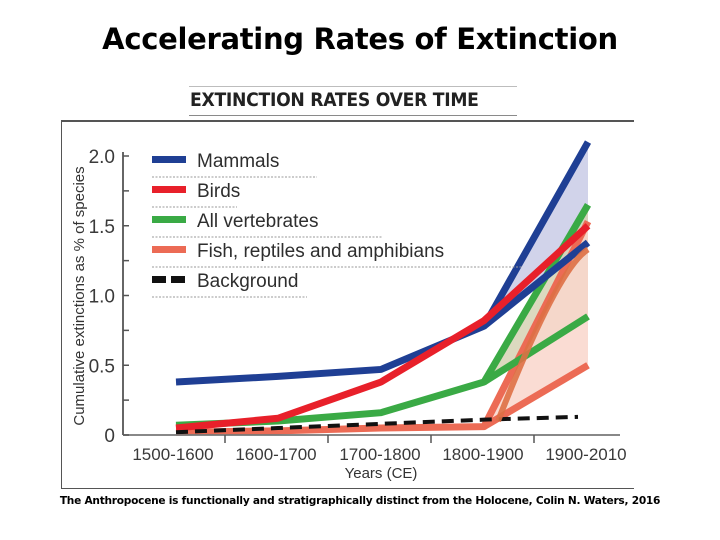 The height and width of the screenshot is (540, 720). Describe the element at coordinates (102, 157) in the screenshot. I see `y-tick-label: 2.0` at that location.